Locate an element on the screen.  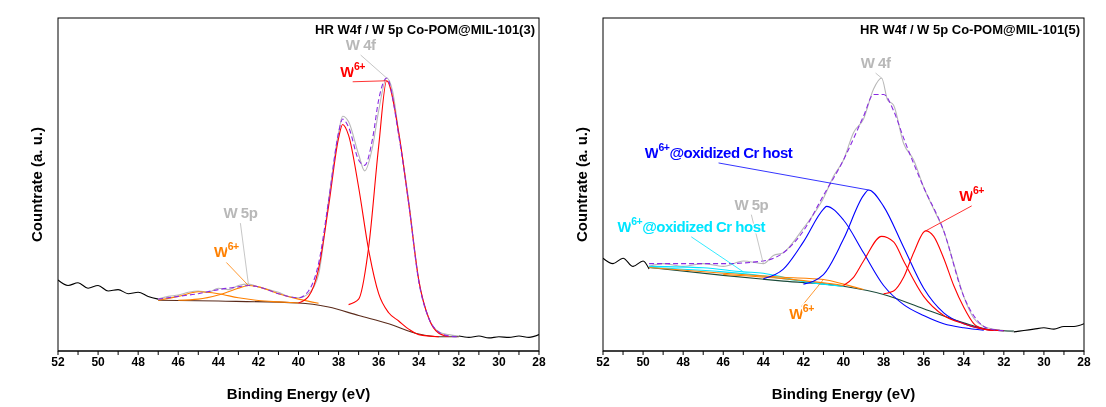
chart-title: HR W4f / W 5p Co-POM@MIL-101(5) is located at coordinates (970, 29).